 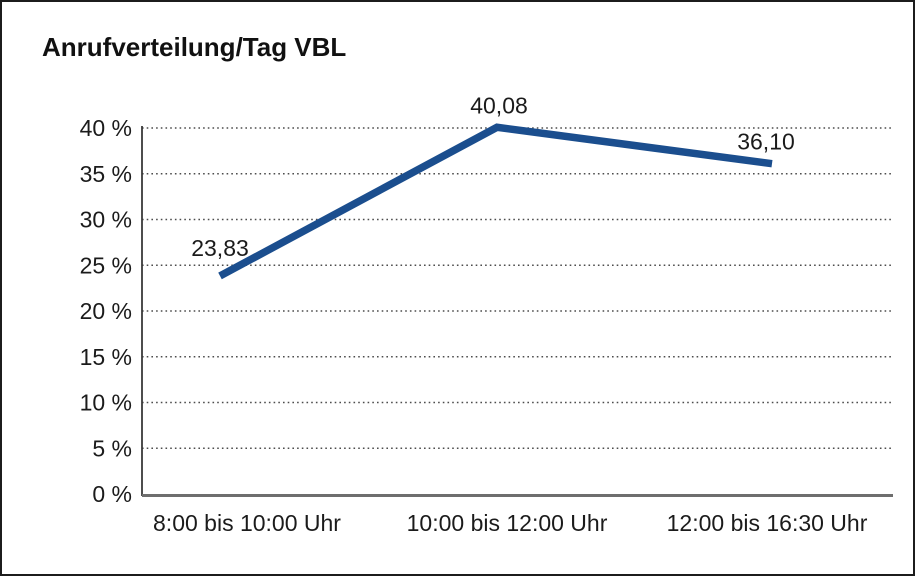 I want to click on y-axis-tick-label: 10 %, so click(x=106, y=403).